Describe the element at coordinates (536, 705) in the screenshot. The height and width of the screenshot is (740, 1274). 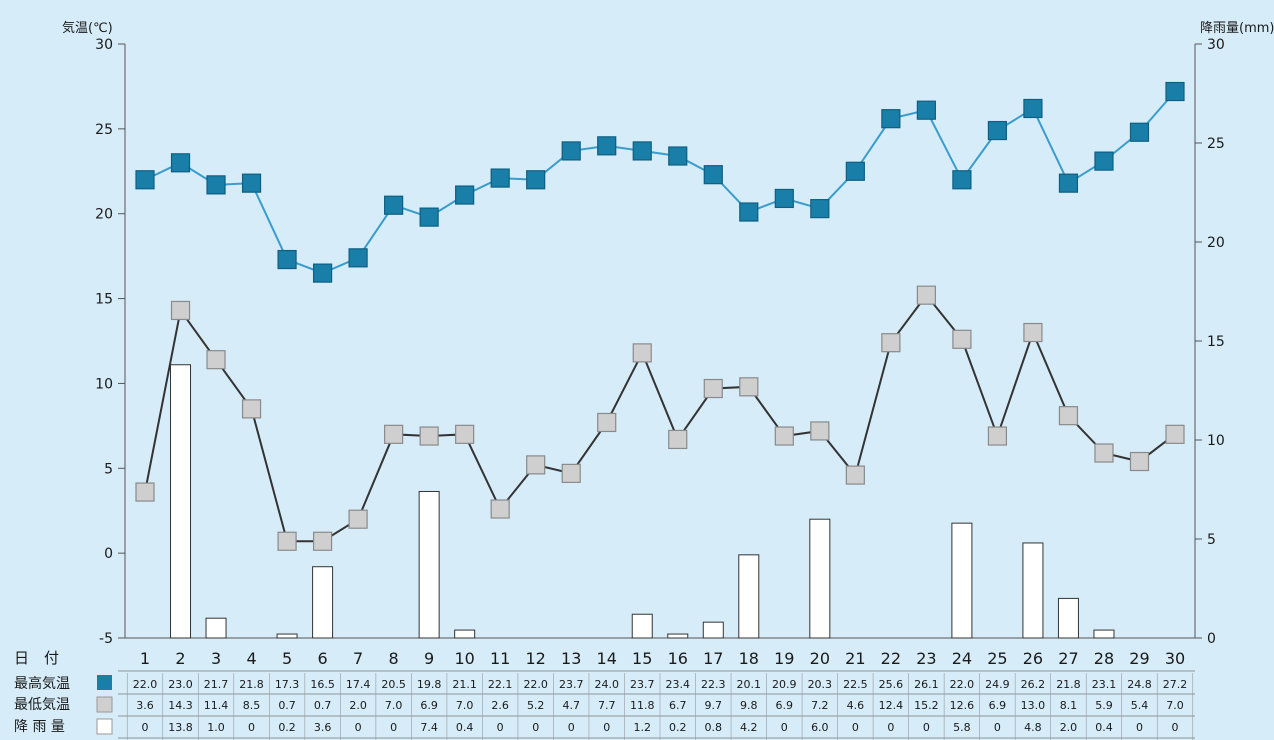
I see `min-temp-cell: 5.2` at that location.